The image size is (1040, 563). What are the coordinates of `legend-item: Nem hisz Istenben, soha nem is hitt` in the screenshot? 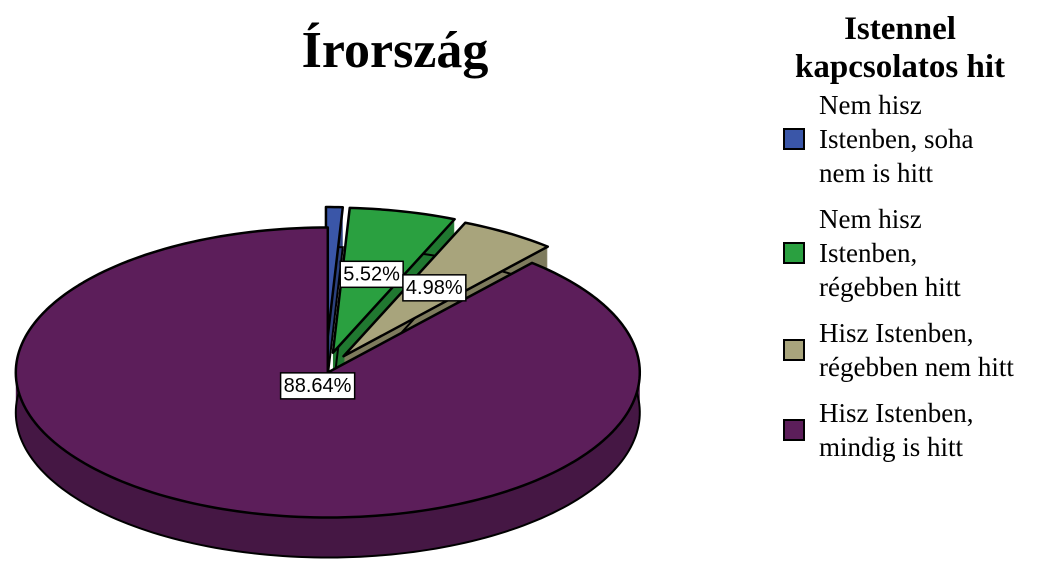 It's located at (911, 139).